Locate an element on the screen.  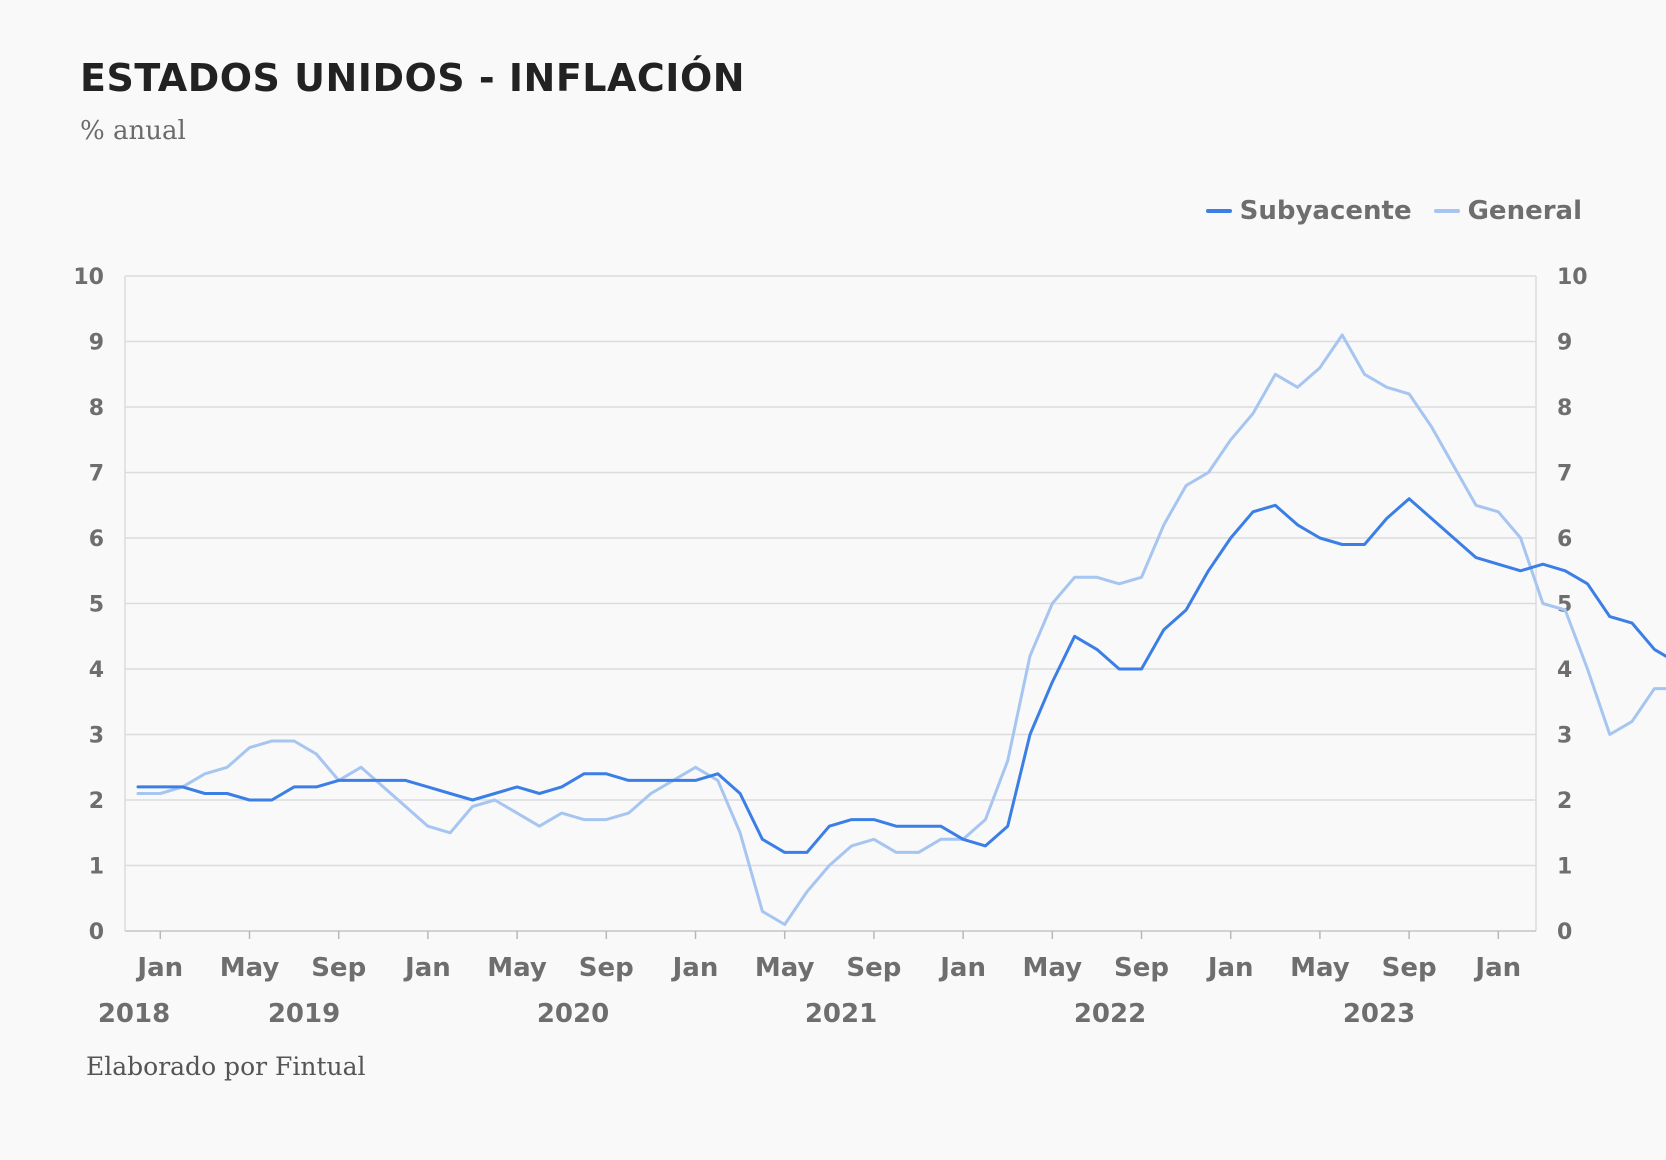
legend-label-subyacente: Subyacente is located at coordinates (1325, 211).